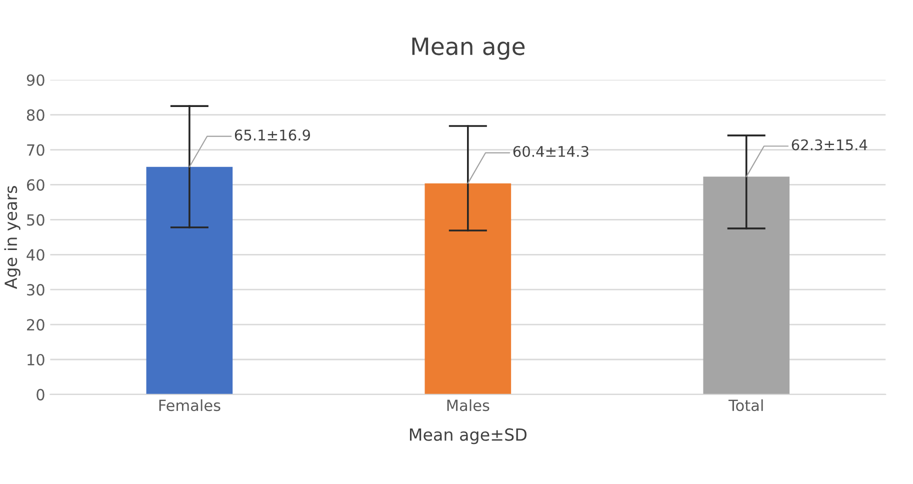 The height and width of the screenshot is (484, 913). I want to click on y-tick-label: 60, so click(35, 185).